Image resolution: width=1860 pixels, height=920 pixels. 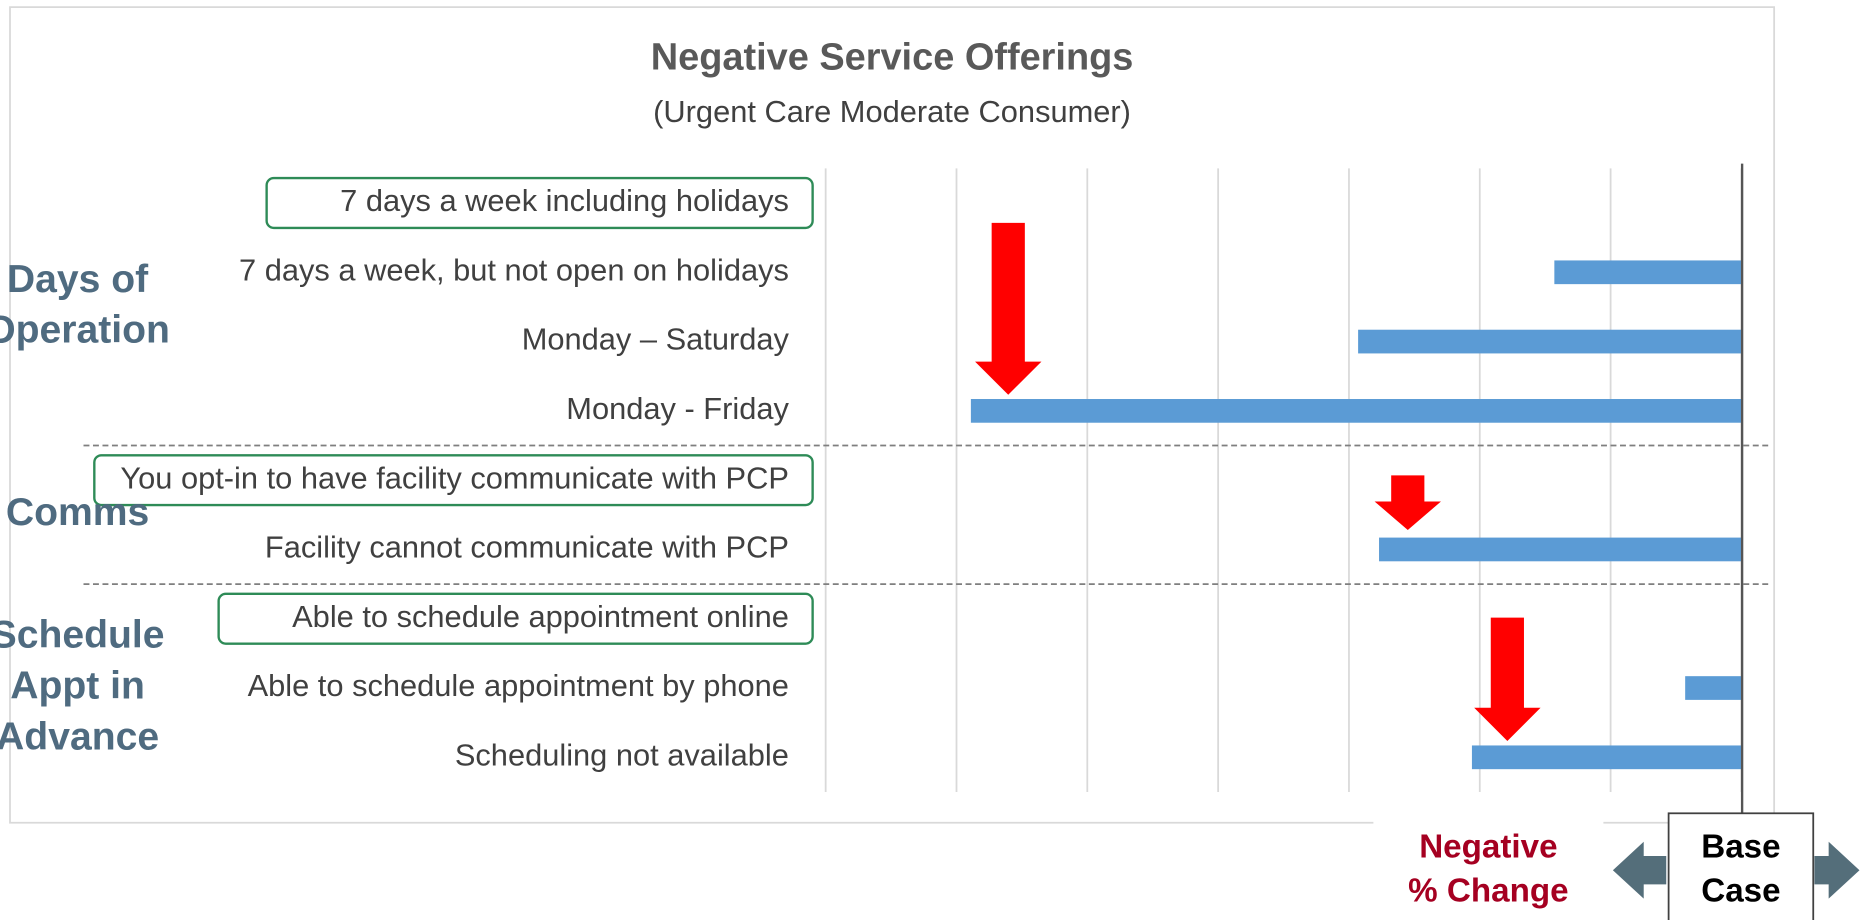 What do you see at coordinates (1488, 890) in the screenshot?
I see `negative-label: % Change` at bounding box center [1488, 890].